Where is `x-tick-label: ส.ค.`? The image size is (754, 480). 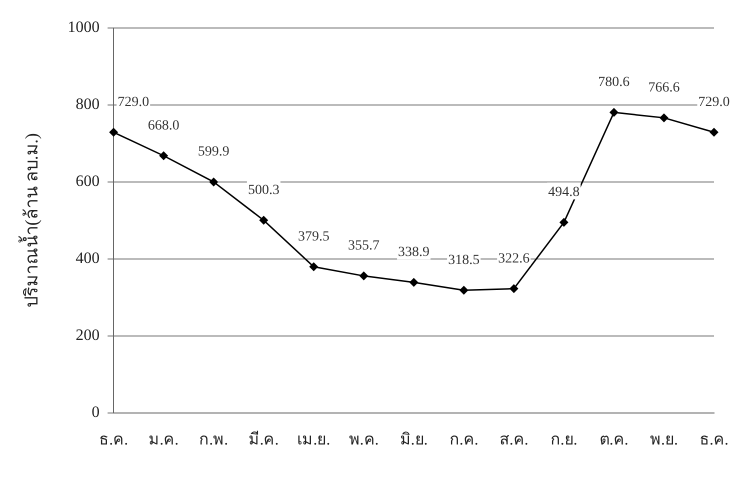
x-tick-label: ส.ค. is located at coordinates (513, 440).